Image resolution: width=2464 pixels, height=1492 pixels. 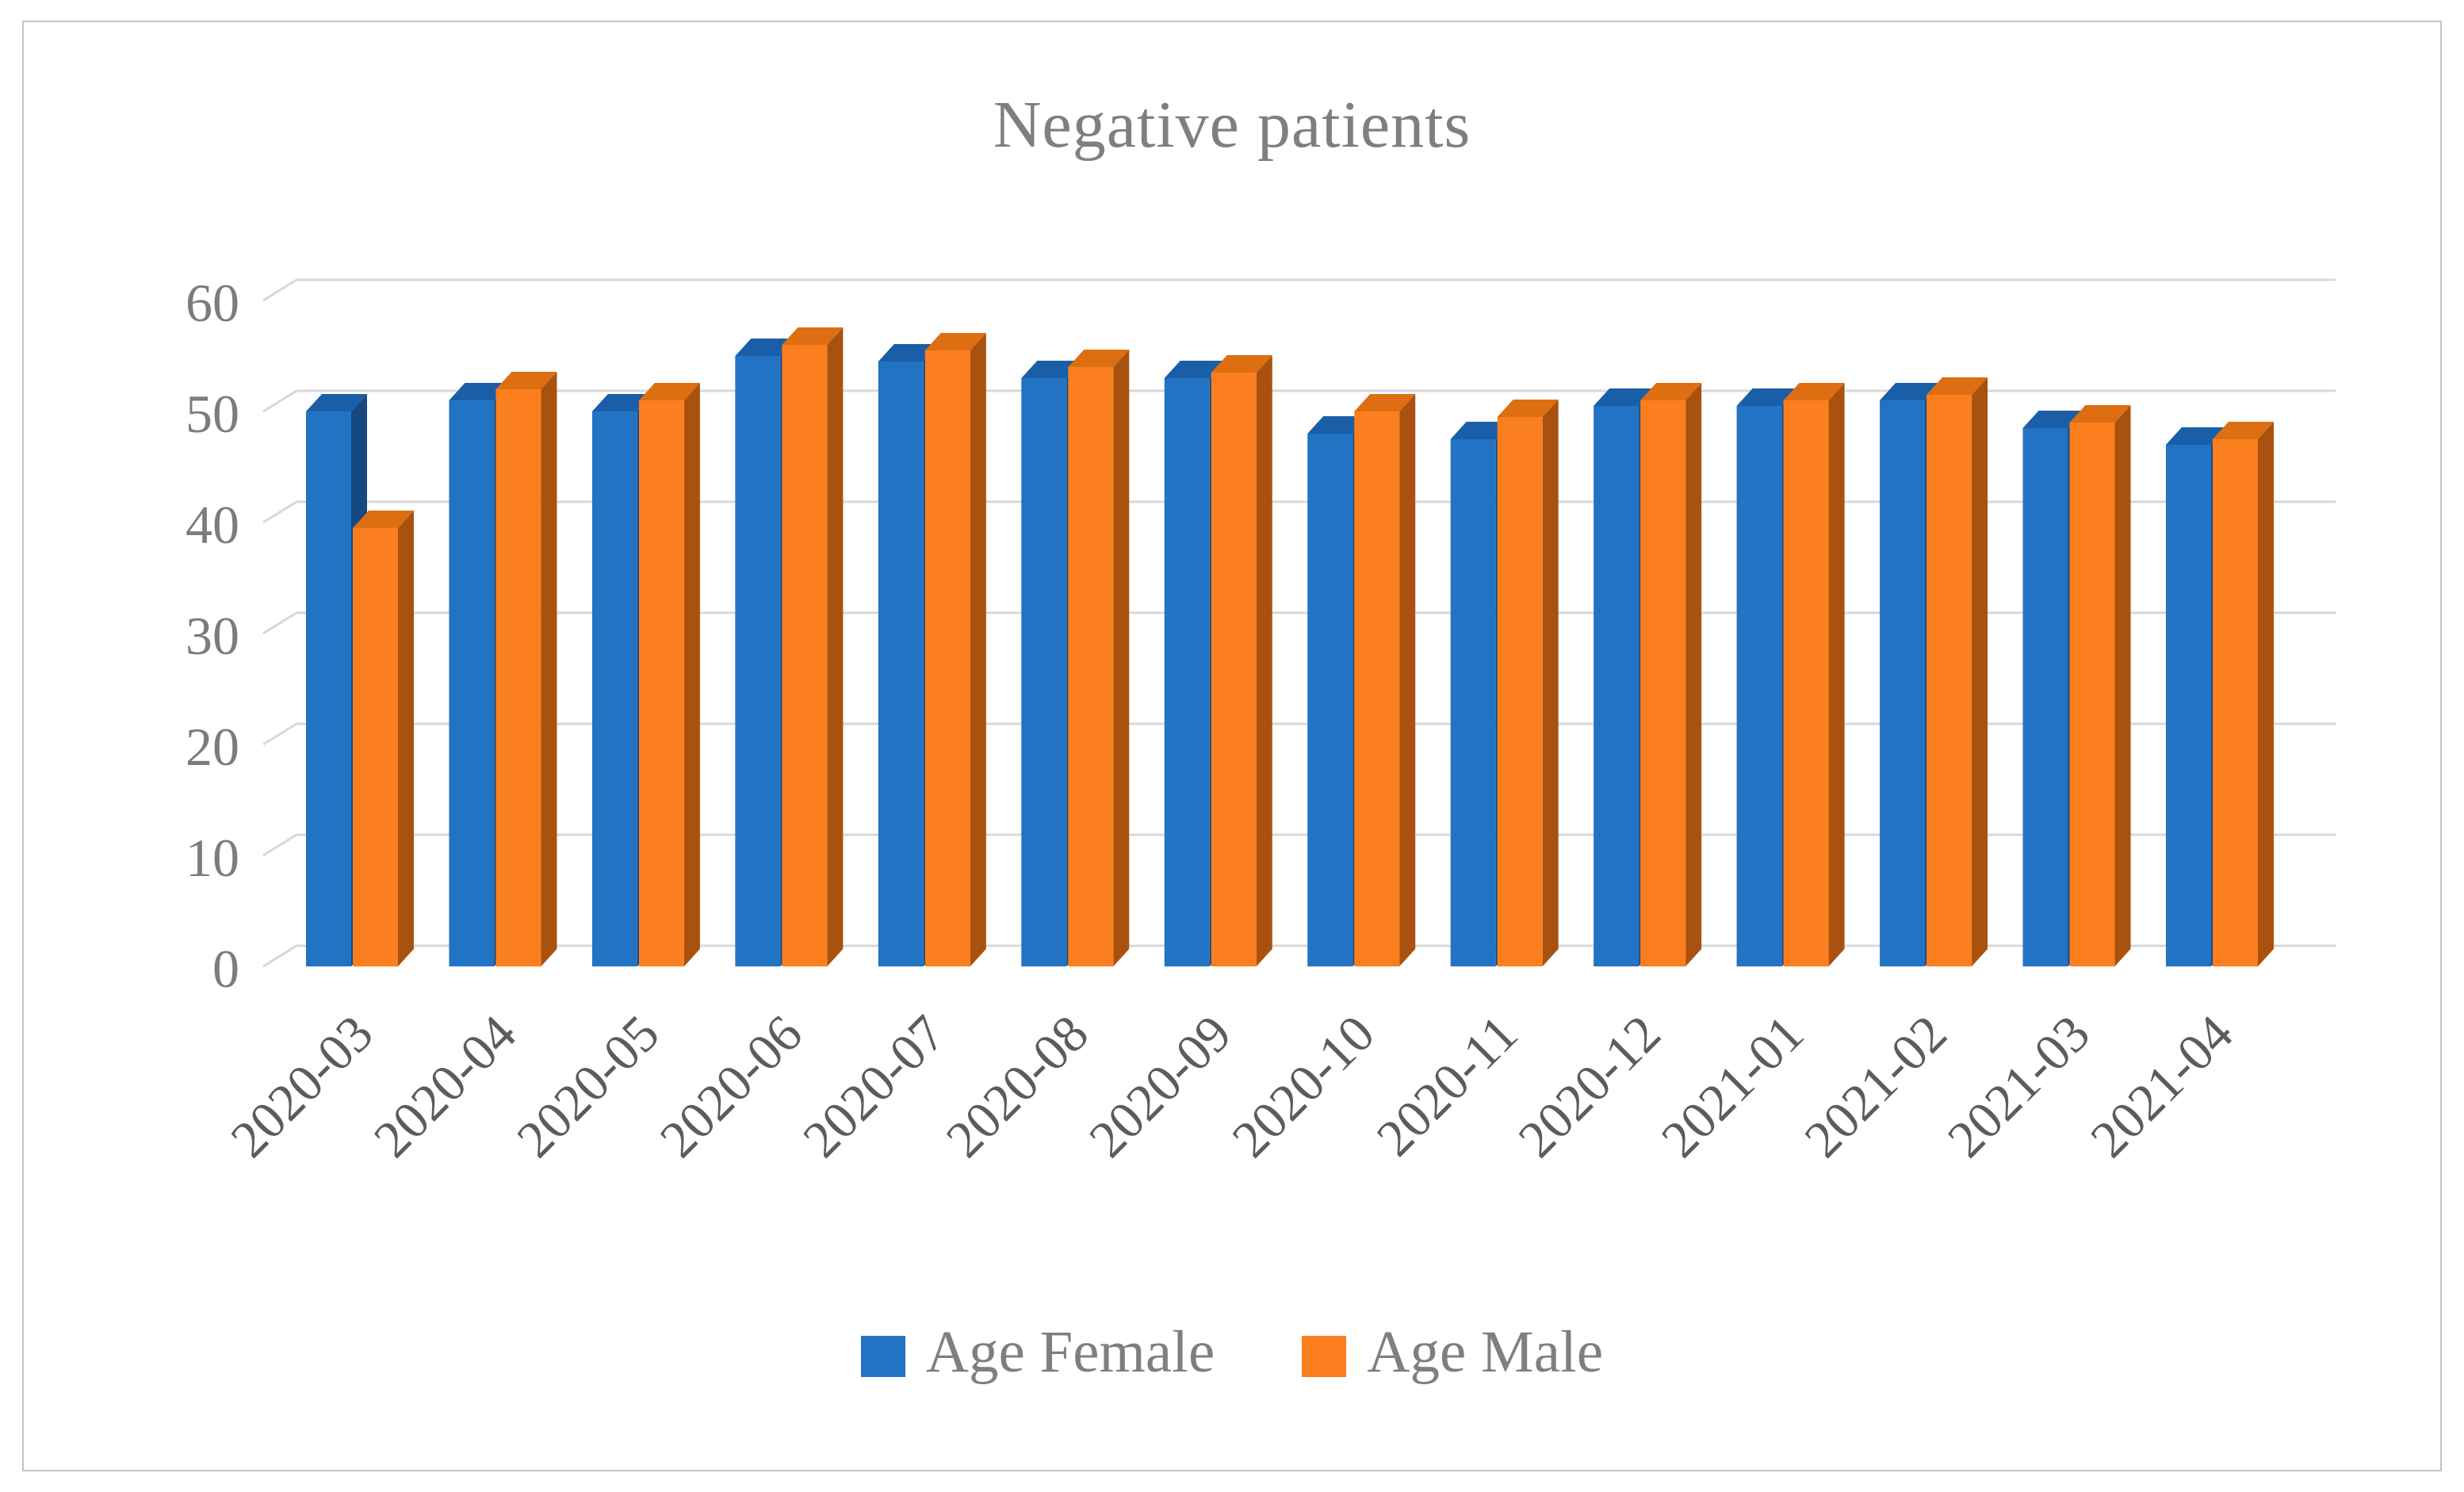 I want to click on bar-age-male-2020-12-top, so click(x=1671, y=391).